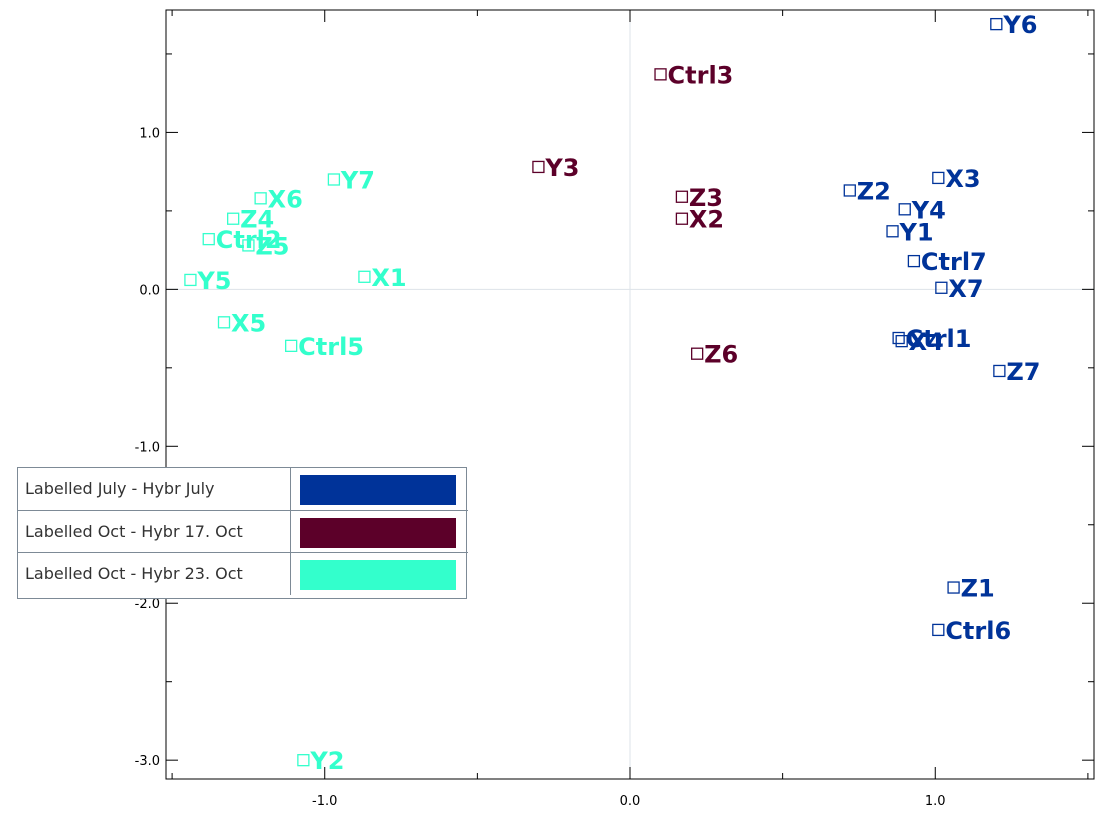 The image size is (1117, 826). What do you see at coordinates (357, 180) in the screenshot?
I see `point-label: Y7` at bounding box center [357, 180].